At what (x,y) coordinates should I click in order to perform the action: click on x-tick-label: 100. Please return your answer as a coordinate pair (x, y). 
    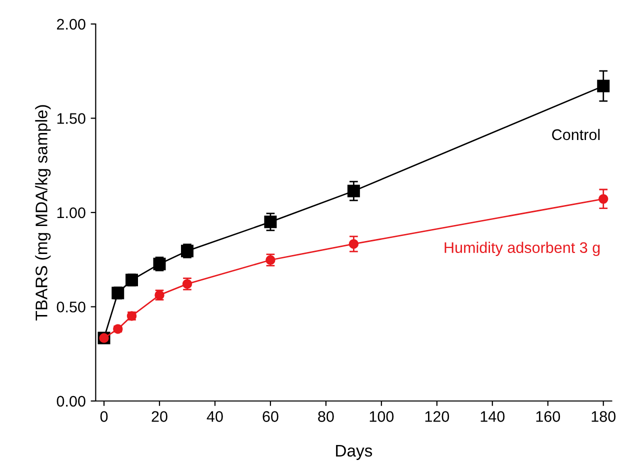
    Looking at the image, I should click on (382, 416).